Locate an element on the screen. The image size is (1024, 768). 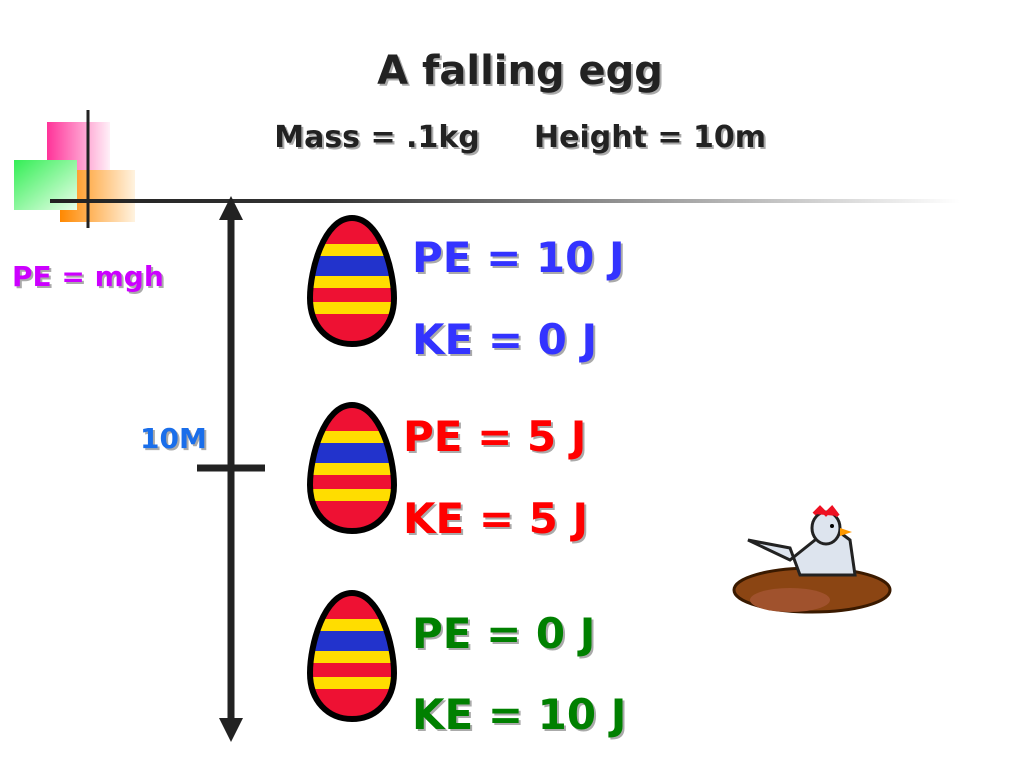
formula: PE = mgh is located at coordinates (88, 276).